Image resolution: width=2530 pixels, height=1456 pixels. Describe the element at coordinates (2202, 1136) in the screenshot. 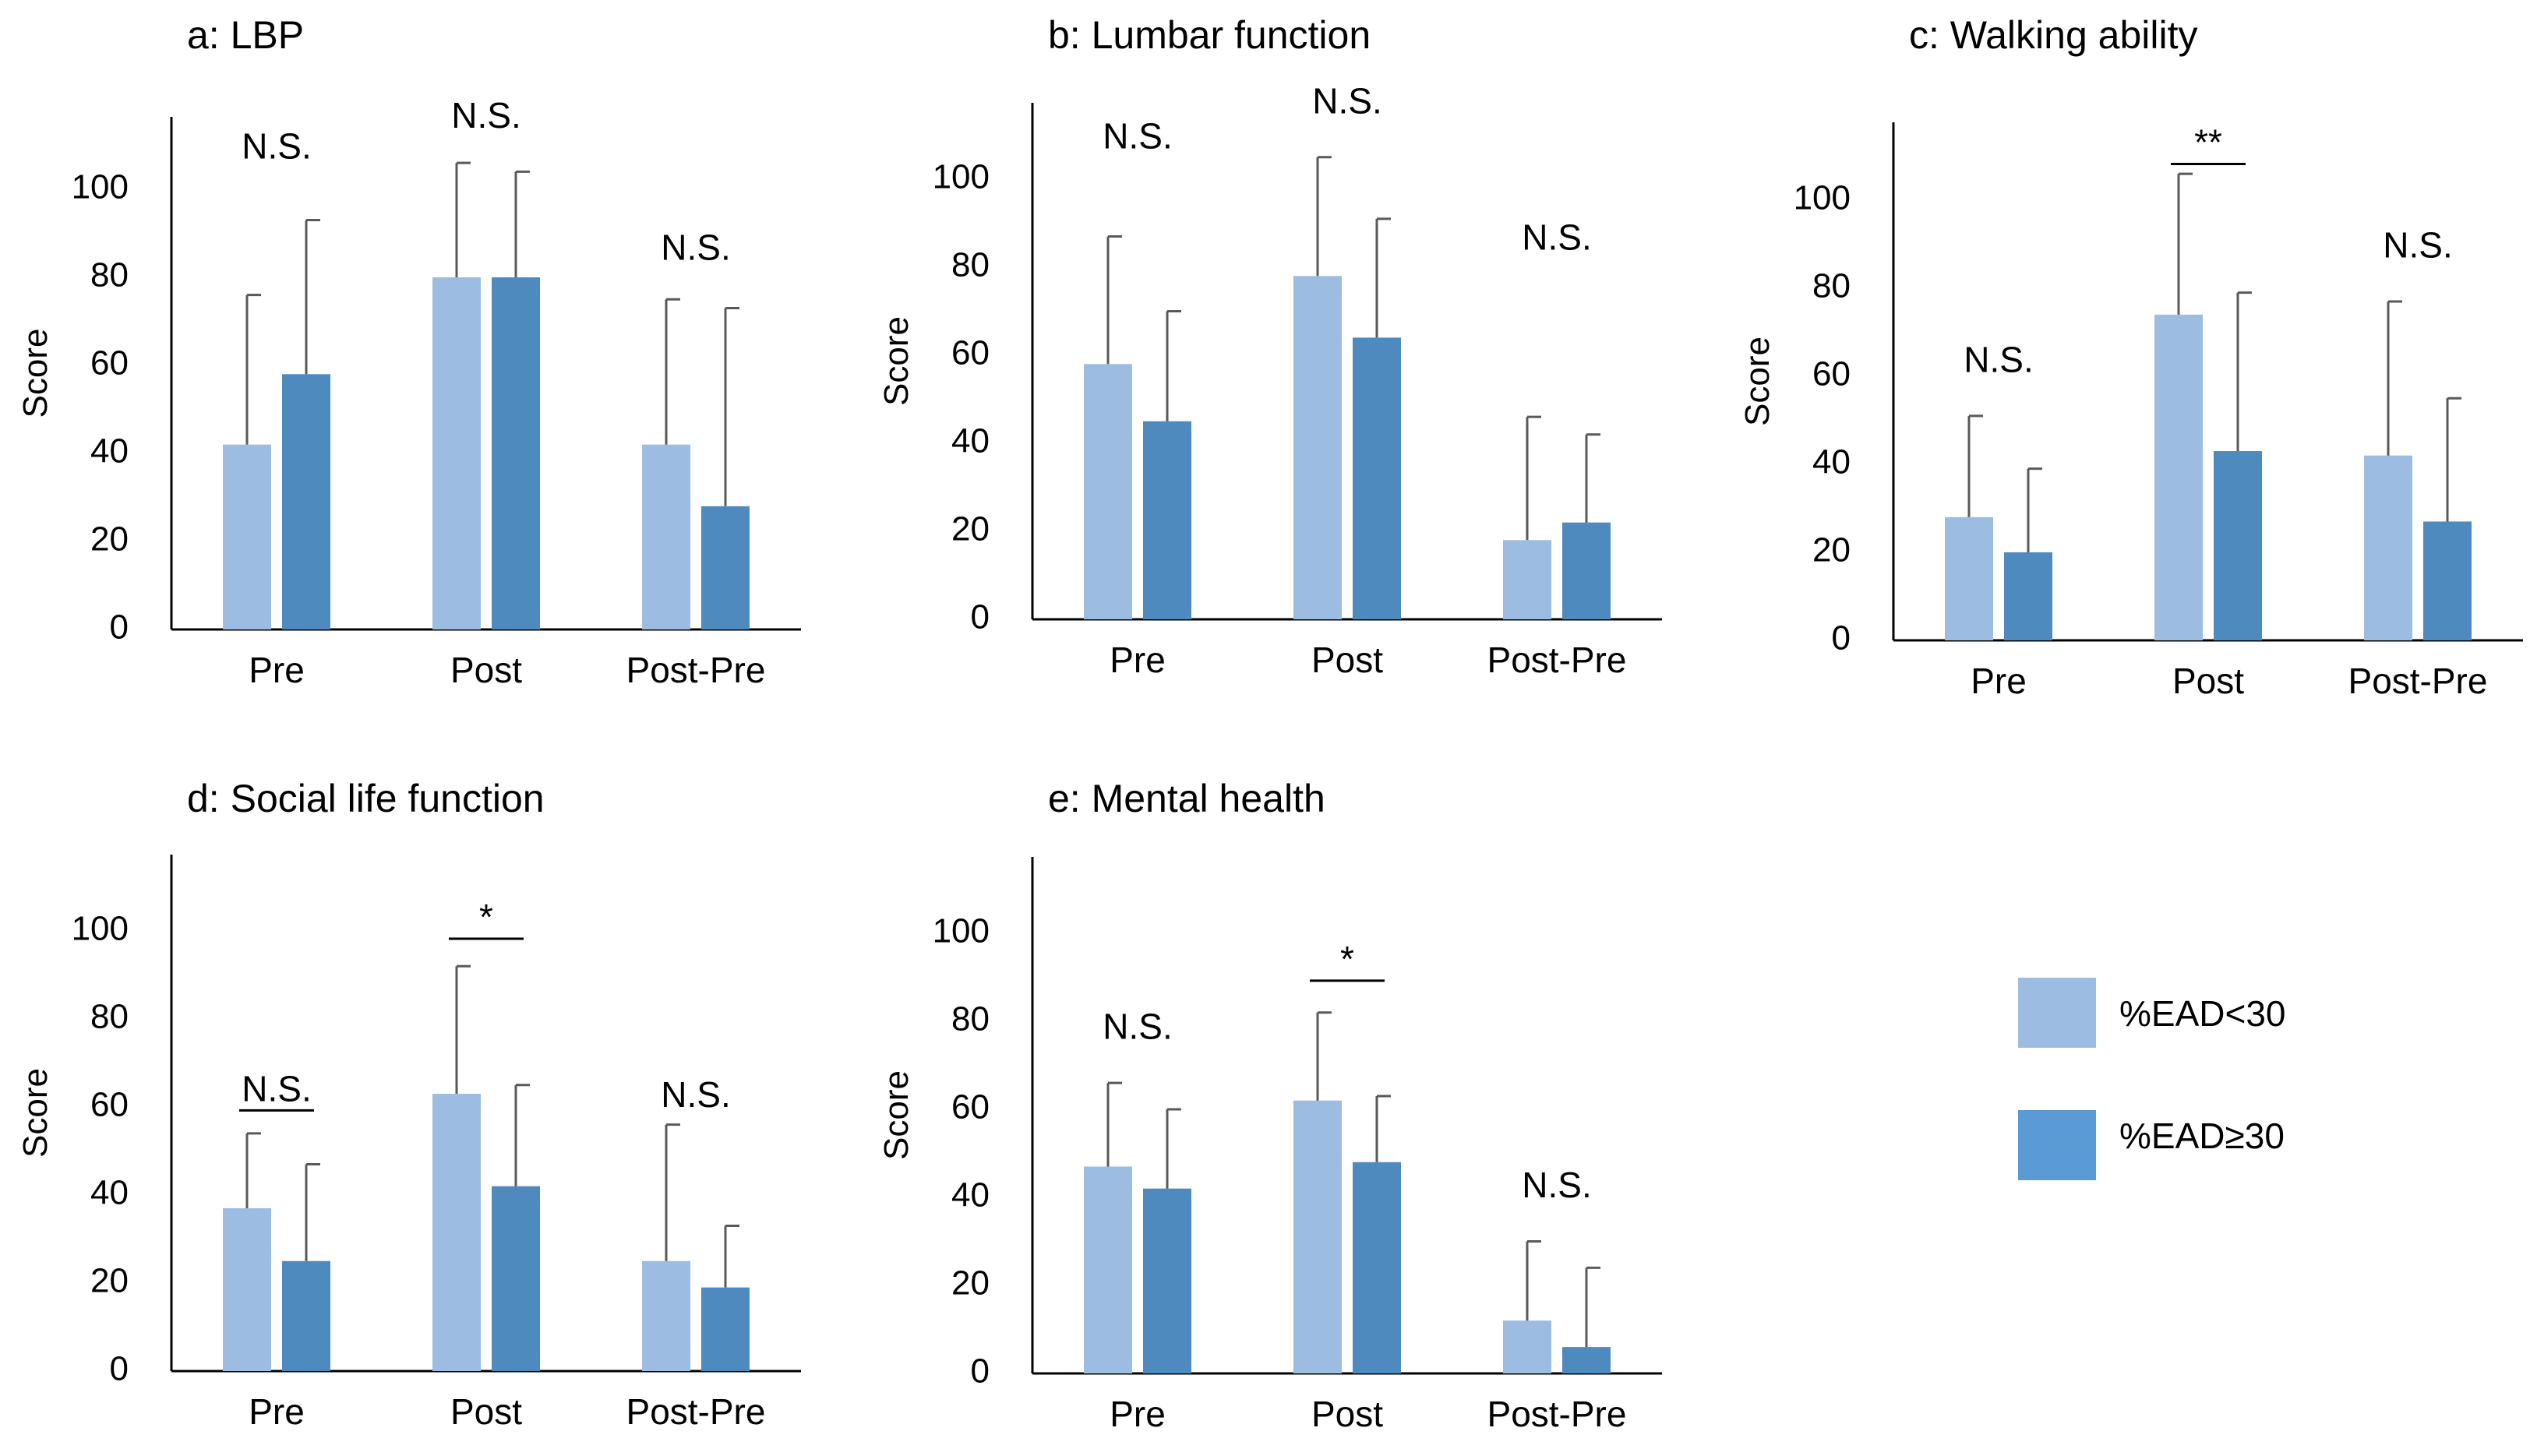

I see `legend-label-ead-30-or-more: %EAD≥30` at that location.